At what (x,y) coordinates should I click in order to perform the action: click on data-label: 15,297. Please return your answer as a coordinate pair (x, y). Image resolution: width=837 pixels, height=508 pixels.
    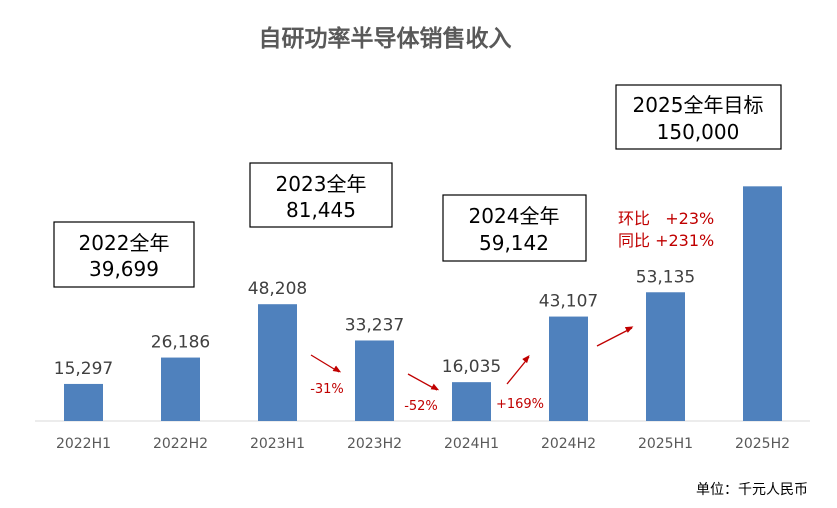
    Looking at the image, I should click on (83, 369).